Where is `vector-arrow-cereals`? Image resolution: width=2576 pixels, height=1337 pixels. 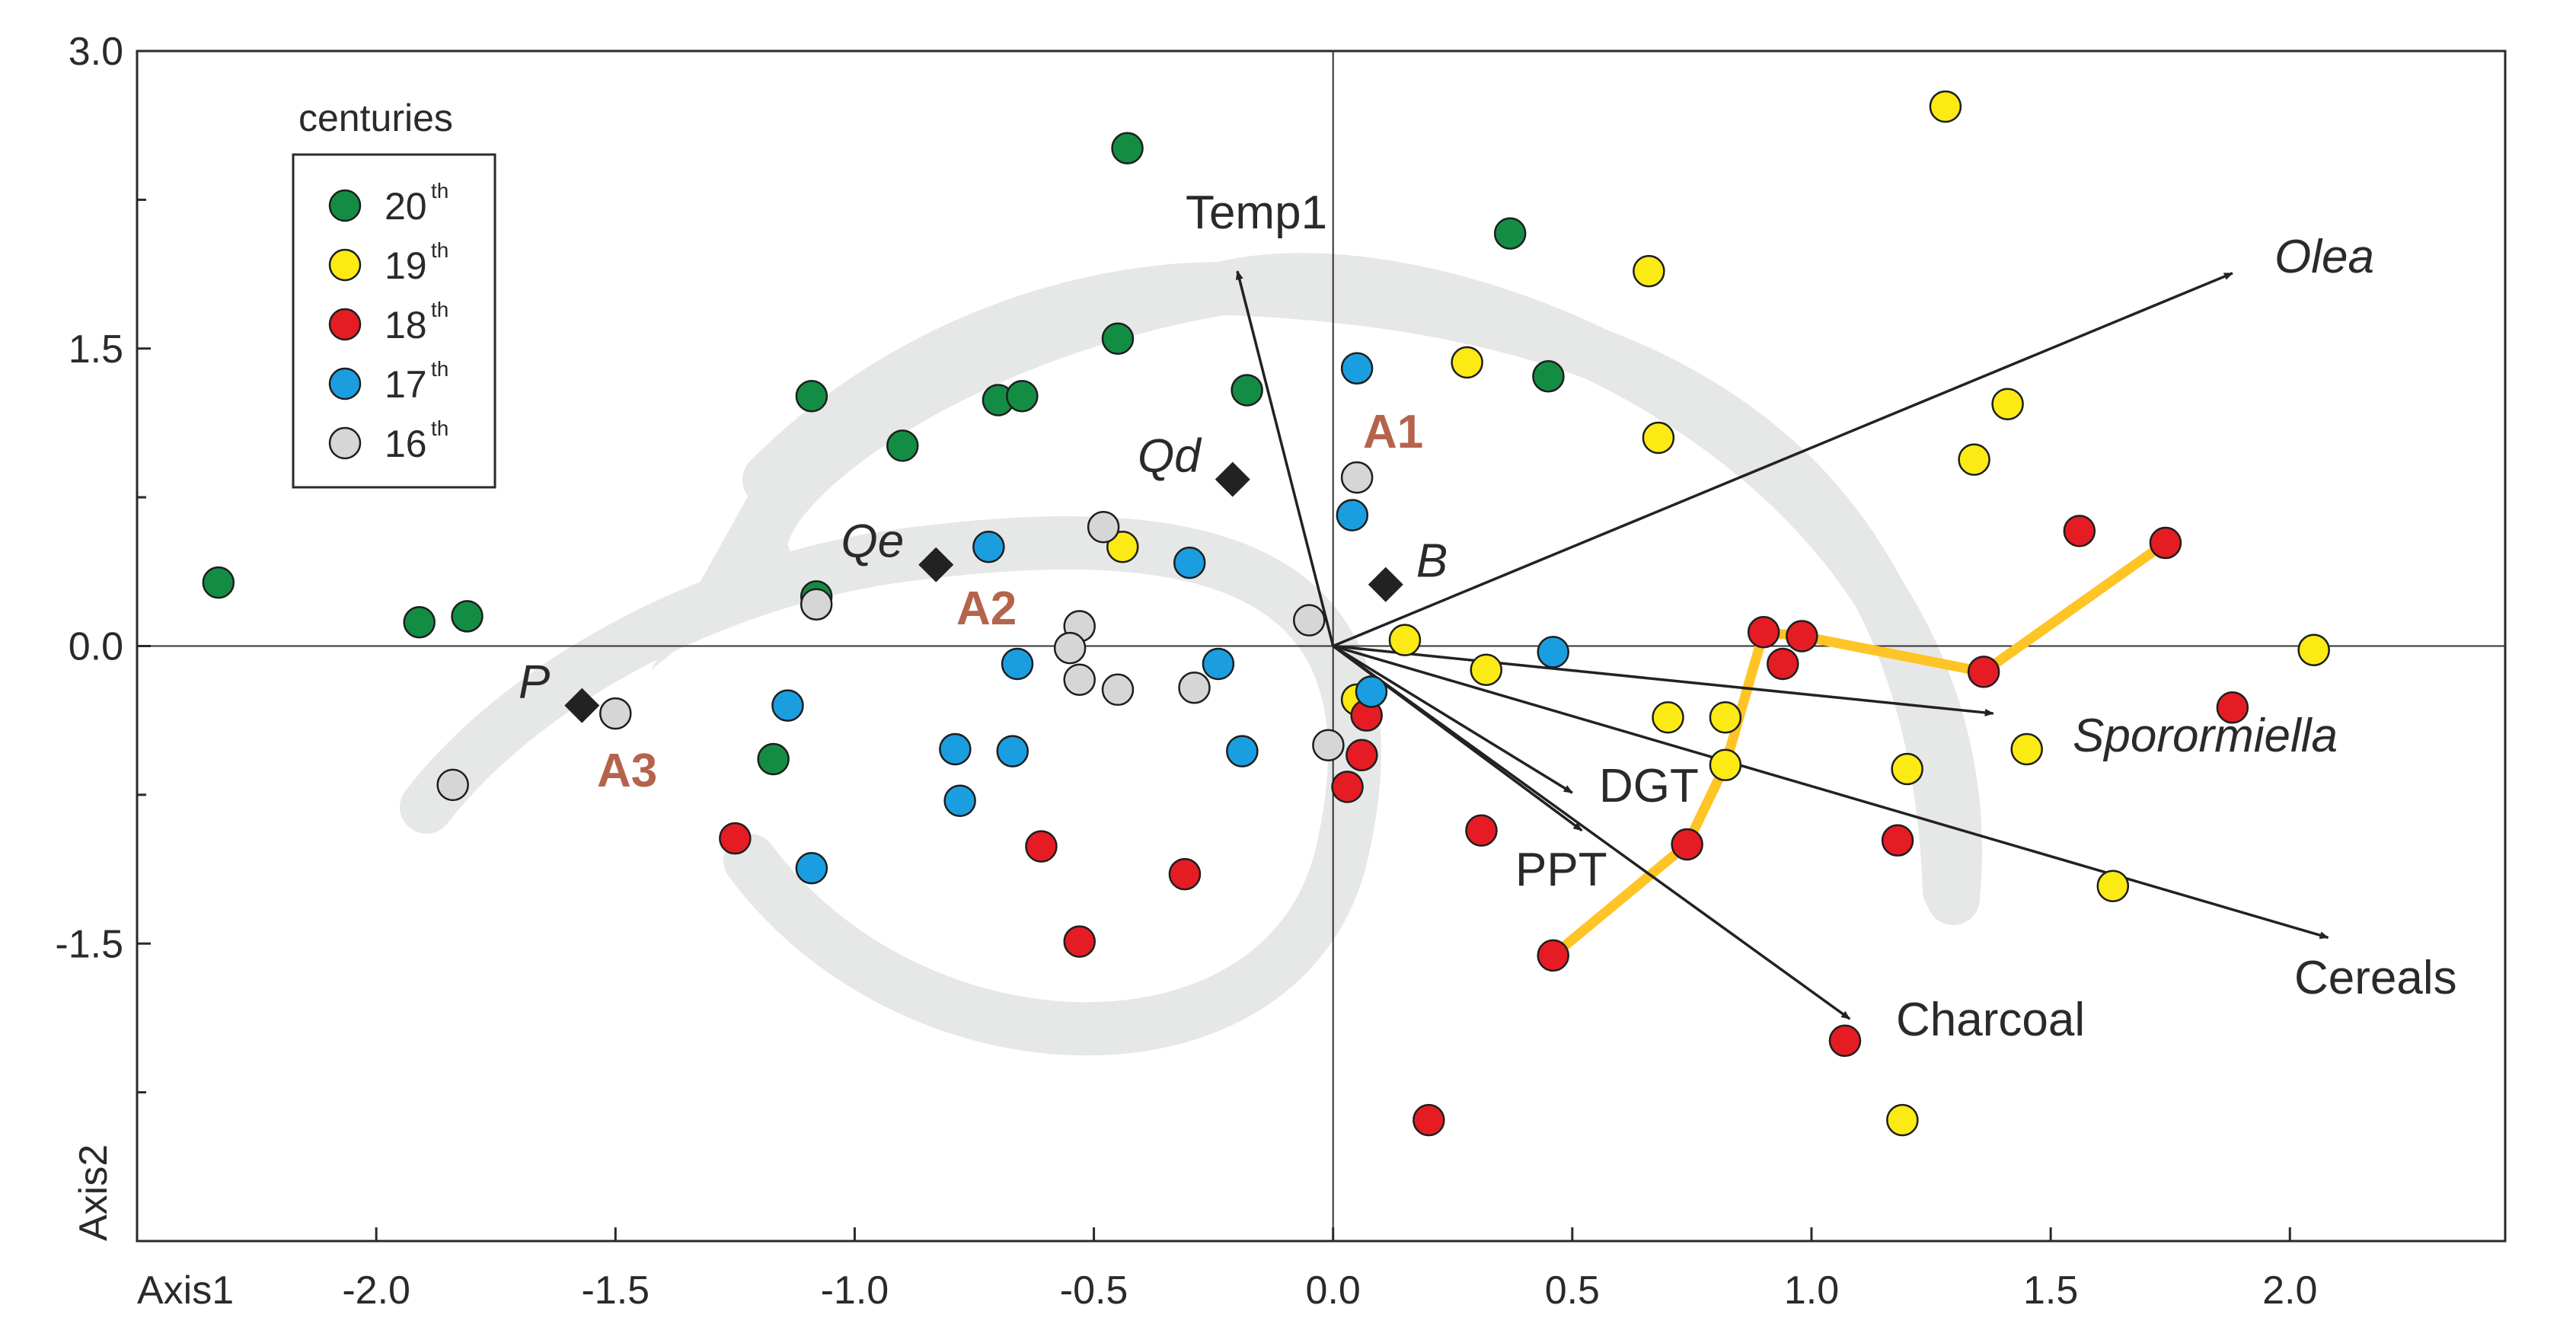 vector-arrow-cereals is located at coordinates (1831, 792).